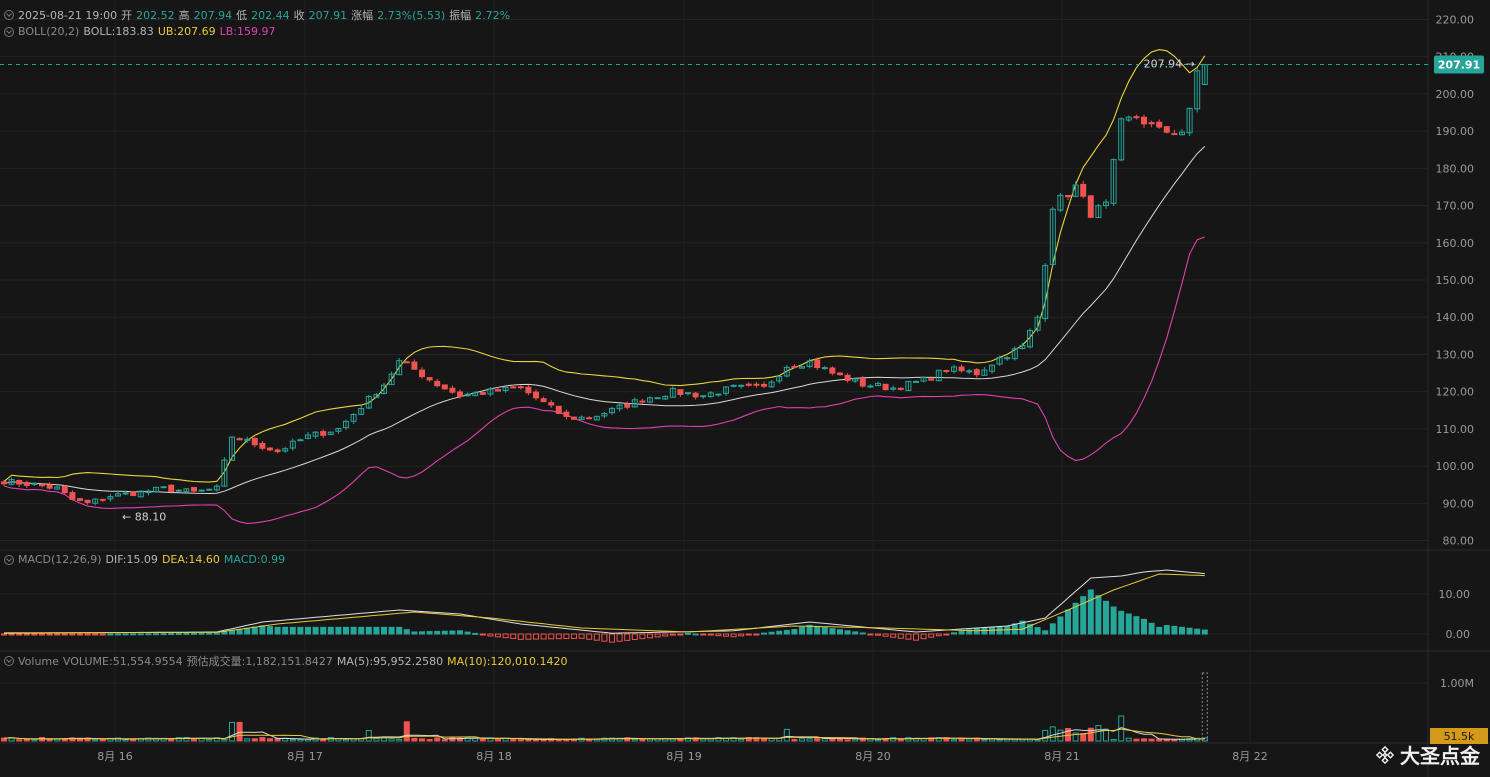  Describe the element at coordinates (213, 15) in the screenshot. I see `high-value: 207.94` at that location.